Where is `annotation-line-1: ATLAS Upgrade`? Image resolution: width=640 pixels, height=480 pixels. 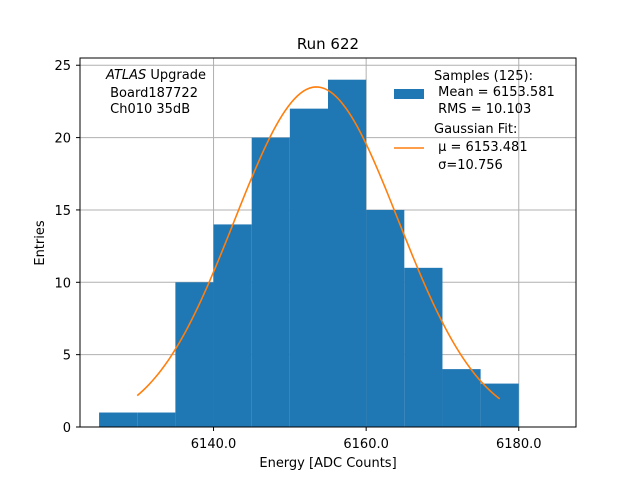 annotation-line-1: ATLAS Upgrade is located at coordinates (155, 75).